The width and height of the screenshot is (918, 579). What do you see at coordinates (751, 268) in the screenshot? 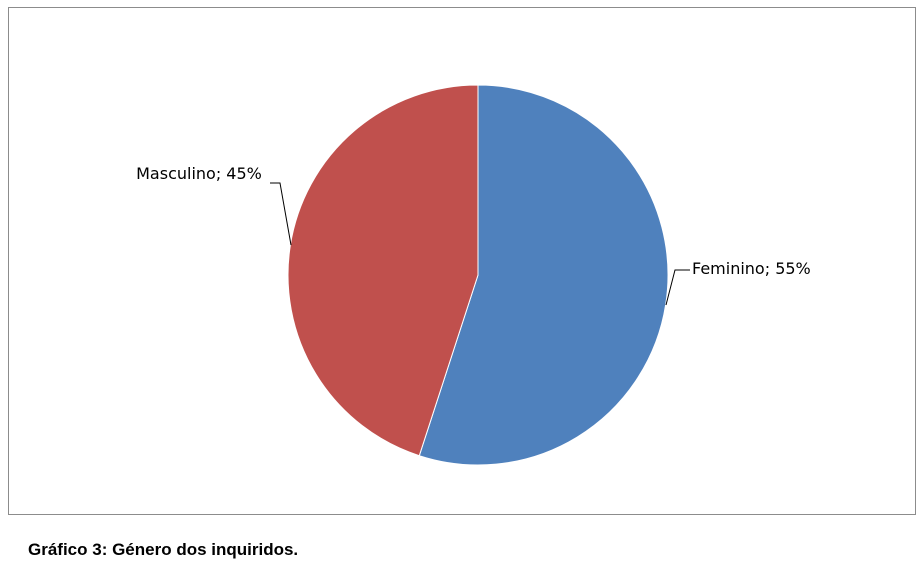
I see `data-label: Feminino; 55%` at bounding box center [751, 268].